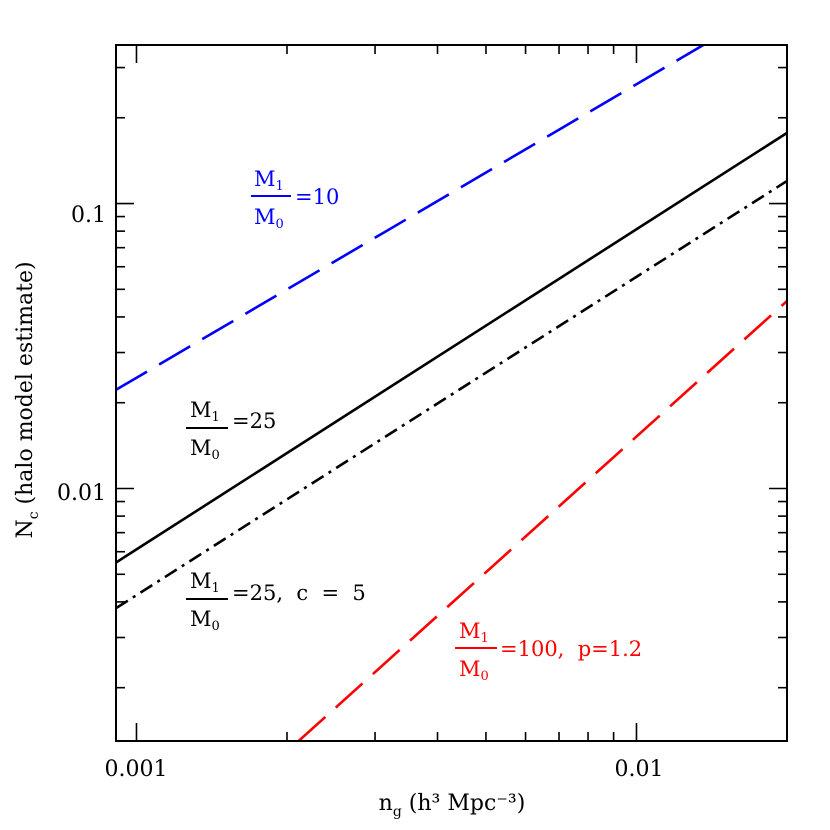 Image resolution: width=830 pixels, height=830 pixels. I want to click on annotation-0-value: =10, so click(317, 197).